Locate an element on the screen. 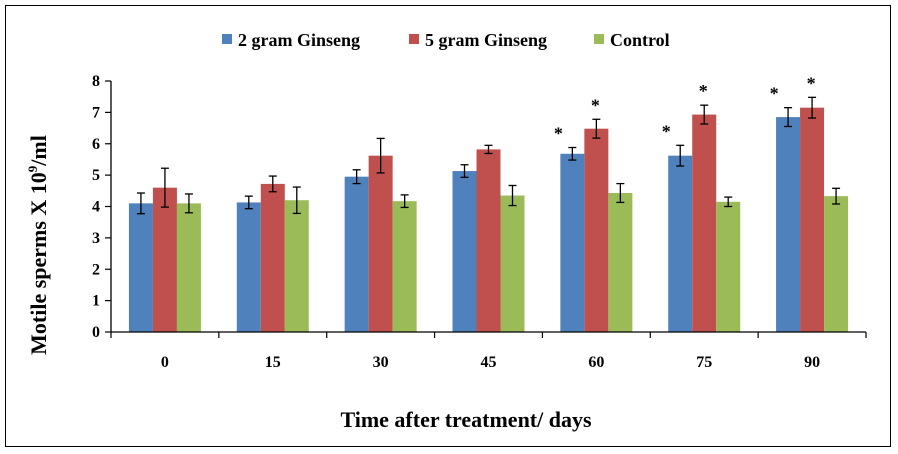  y-axis-title-exponent: 9 is located at coordinates (32, 168).